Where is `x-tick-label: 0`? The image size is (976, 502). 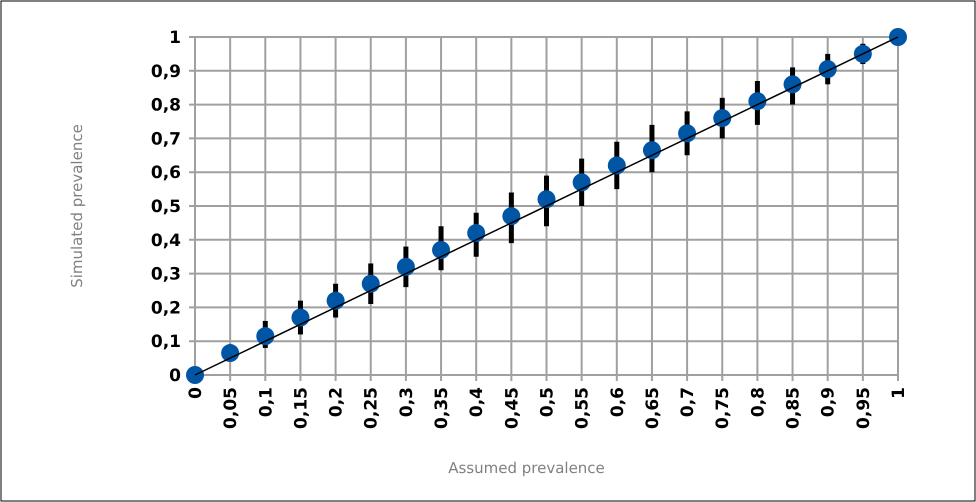
x-tick-label: 0 is located at coordinates (196, 392).